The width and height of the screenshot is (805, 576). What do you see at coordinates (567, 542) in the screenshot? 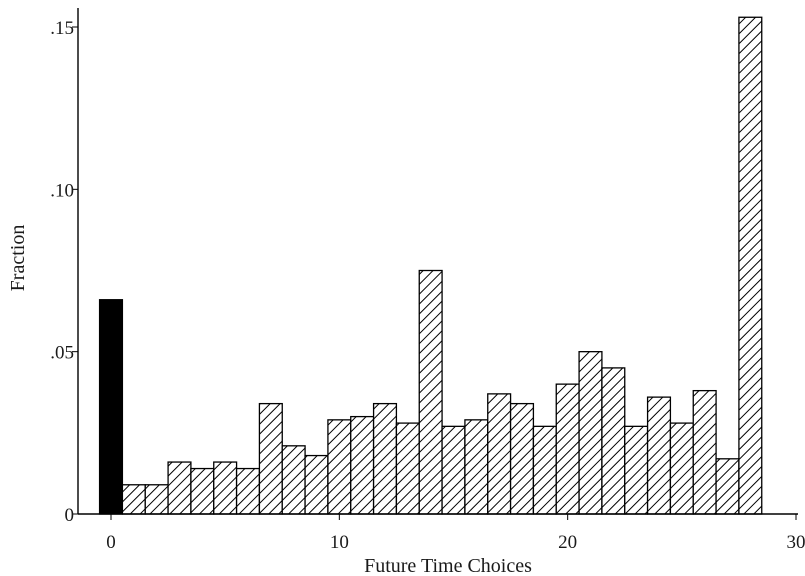
I see `x-tick-label: 20` at bounding box center [567, 542].